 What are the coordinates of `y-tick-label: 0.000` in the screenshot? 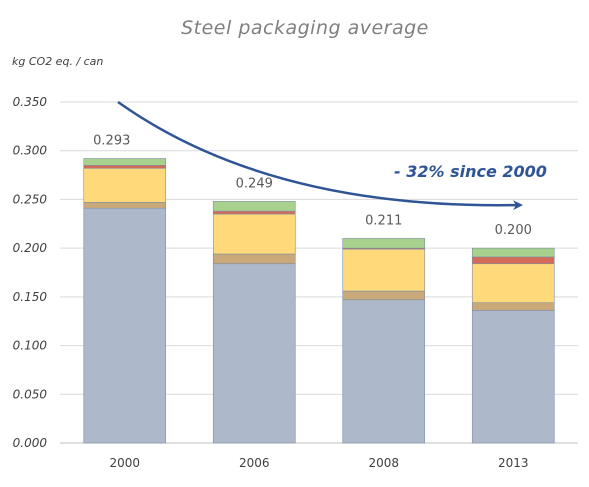 It's located at (30, 443).